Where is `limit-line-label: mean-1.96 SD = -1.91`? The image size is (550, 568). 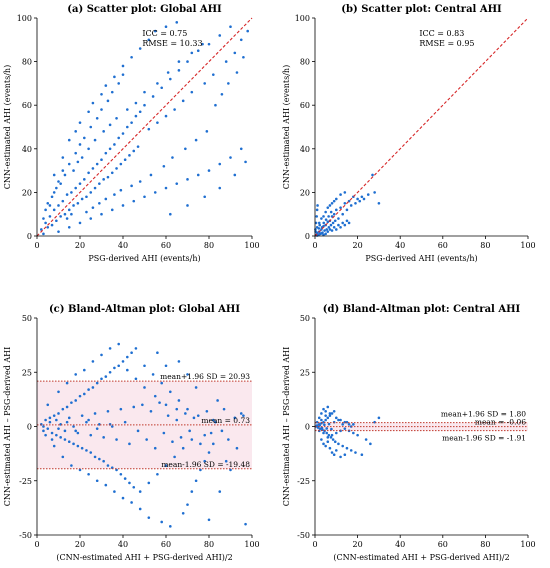
limit-line-label: mean-1.96 SD = -1.91 is located at coordinates (484, 438).